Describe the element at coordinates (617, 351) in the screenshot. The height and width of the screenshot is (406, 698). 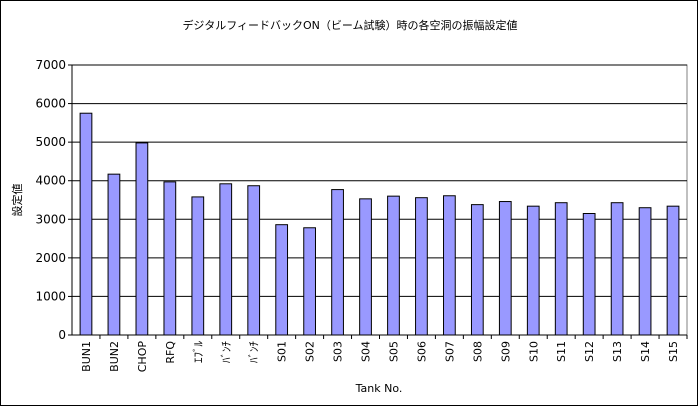
I see `x-tick-label: S13` at that location.